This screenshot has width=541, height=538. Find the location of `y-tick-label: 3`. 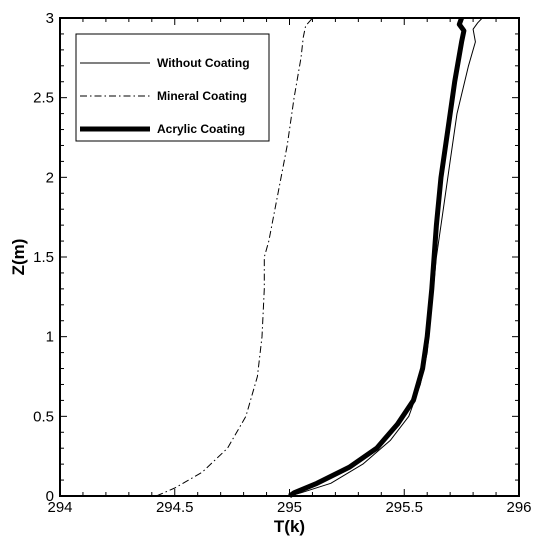

y-tick-label: 3 is located at coordinates (50, 18).